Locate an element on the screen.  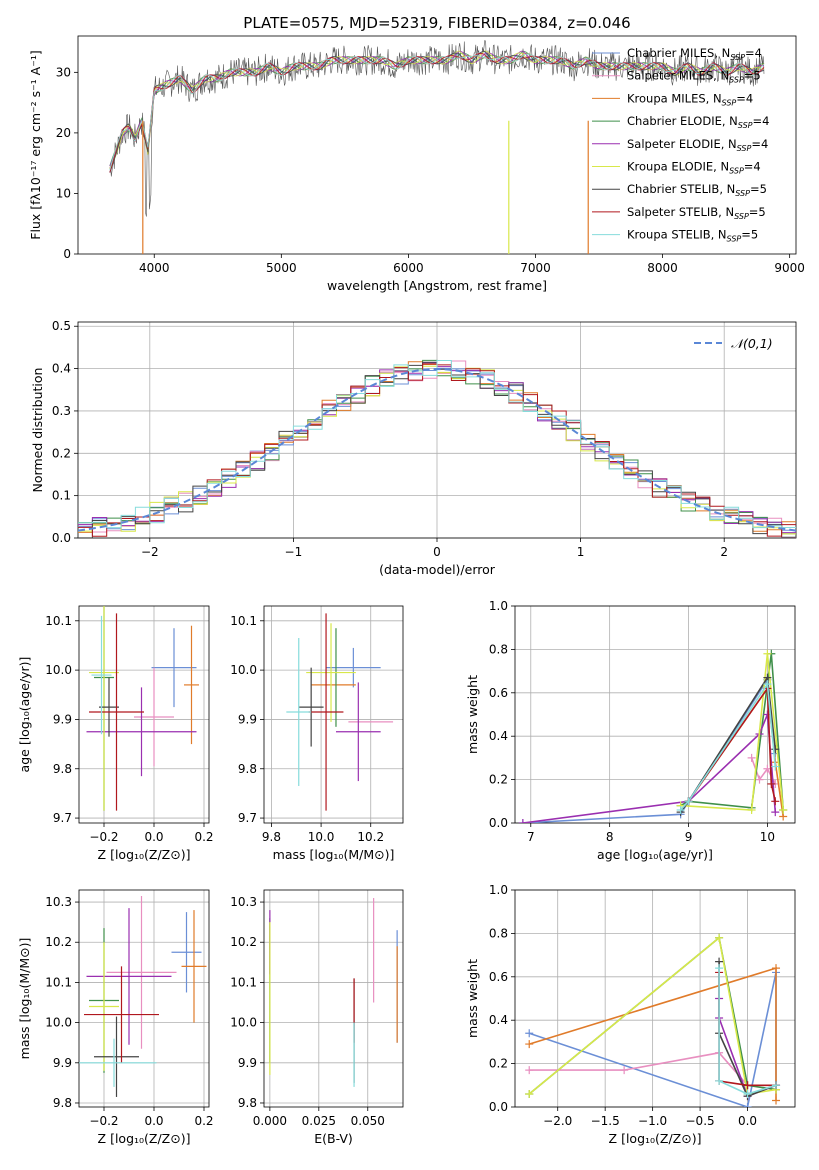
x-tick-label: 8 is located at coordinates (610, 837).